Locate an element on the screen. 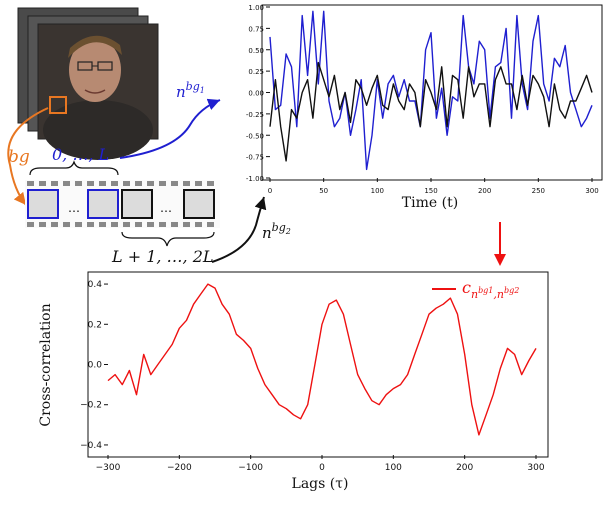  top-x-label: Time (t) is located at coordinates (430, 203).